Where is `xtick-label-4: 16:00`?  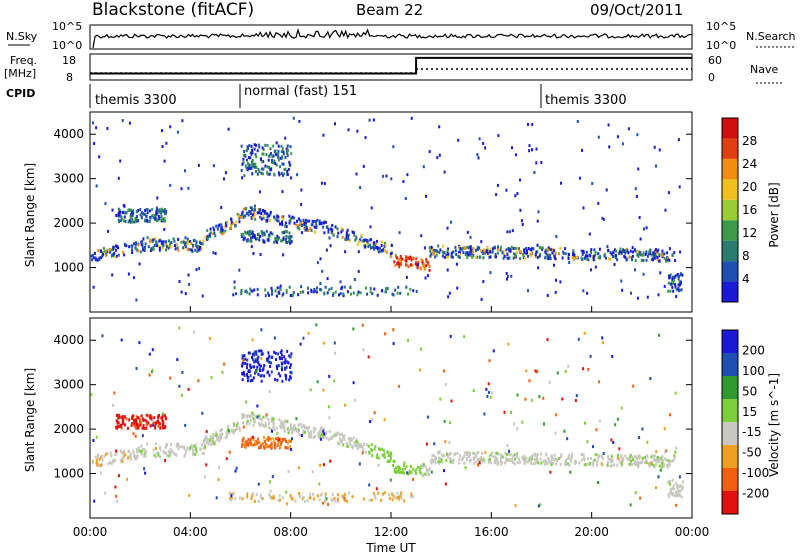 xtick-label-4: 16:00 is located at coordinates (491, 532).